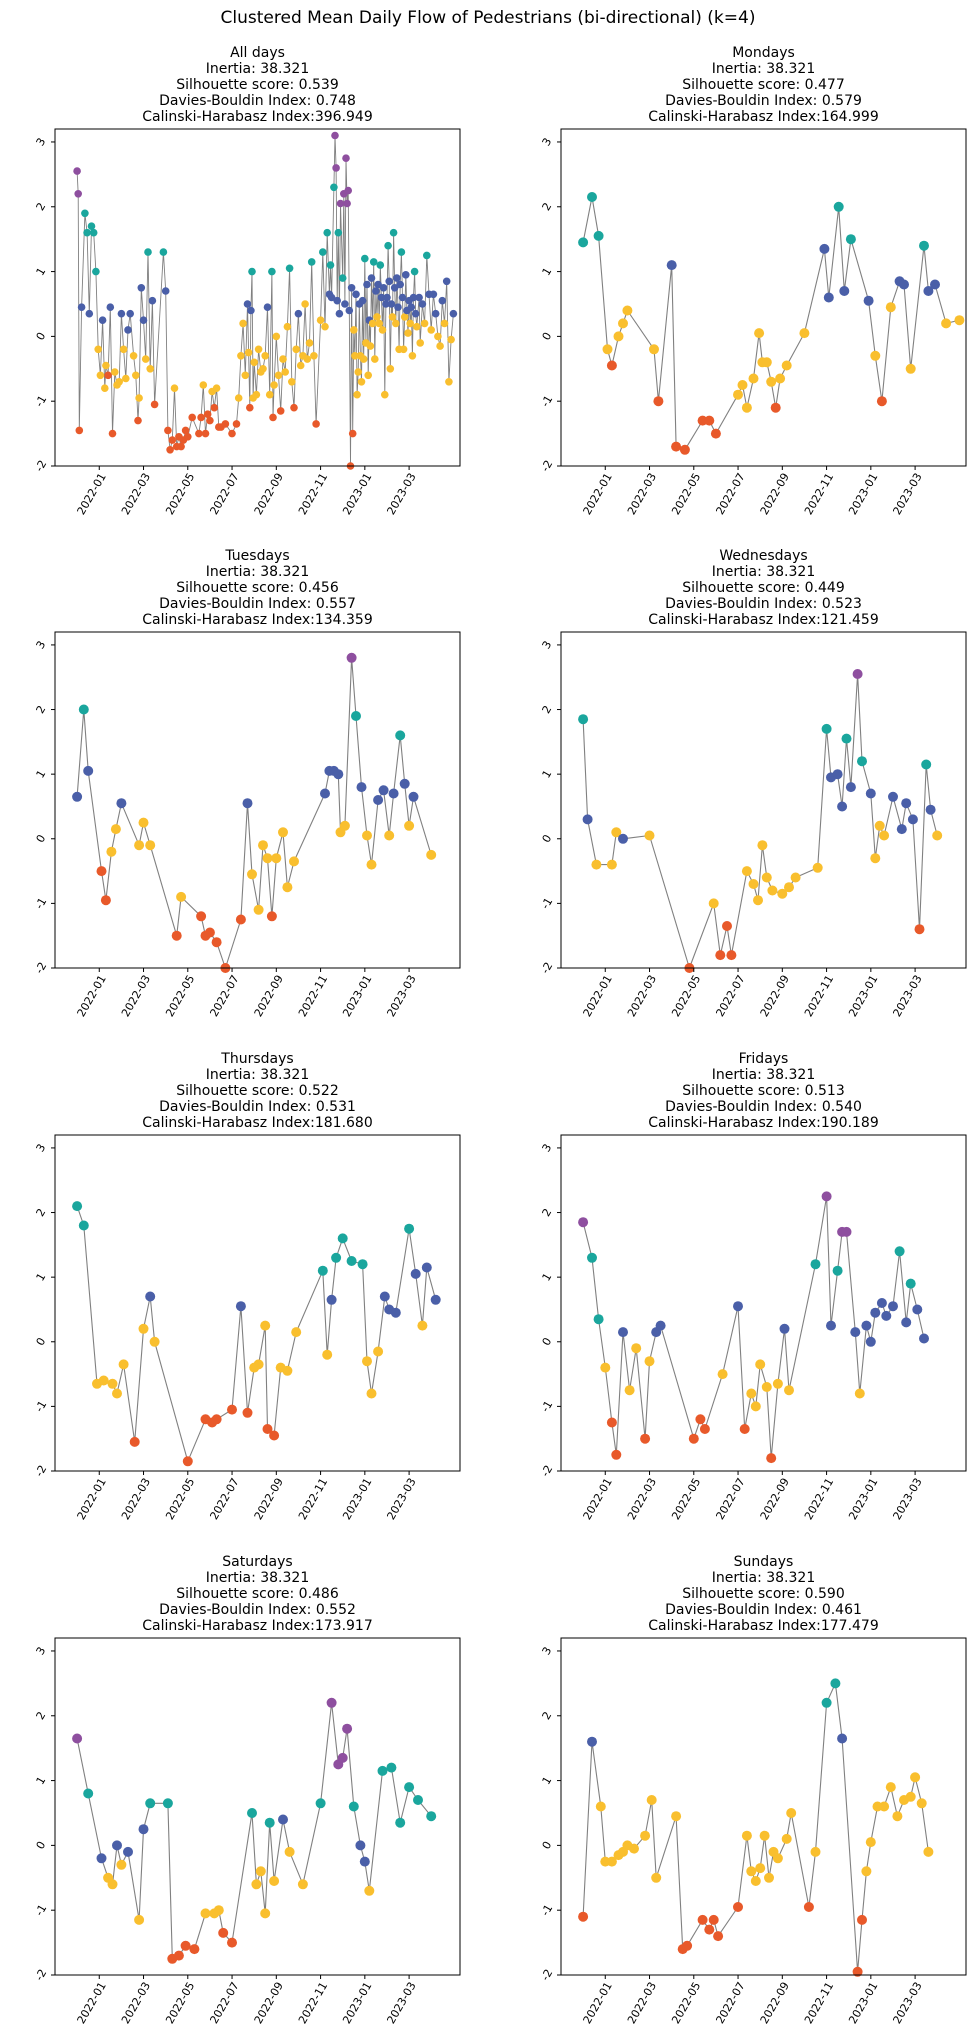 Image resolution: width=976 pixels, height=2042 pixels. Describe the element at coordinates (763, 1594) in the screenshot. I see `subplot-title-line: Silhouette score: 0.590` at that location.